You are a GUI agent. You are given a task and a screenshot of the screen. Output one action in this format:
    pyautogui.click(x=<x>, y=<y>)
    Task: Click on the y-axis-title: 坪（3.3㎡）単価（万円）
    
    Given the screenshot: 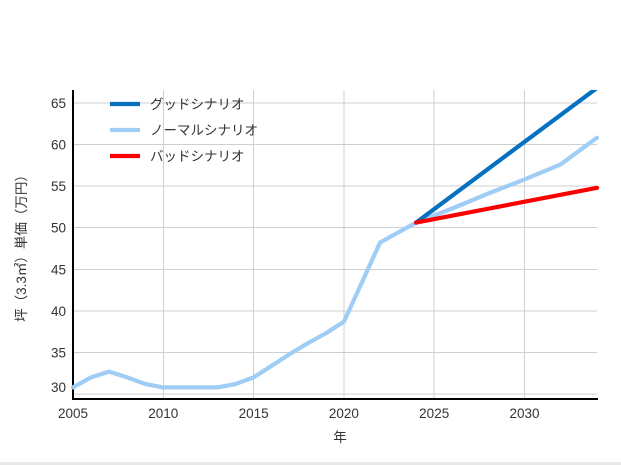 What is the action you would take?
    pyautogui.click(x=21, y=245)
    